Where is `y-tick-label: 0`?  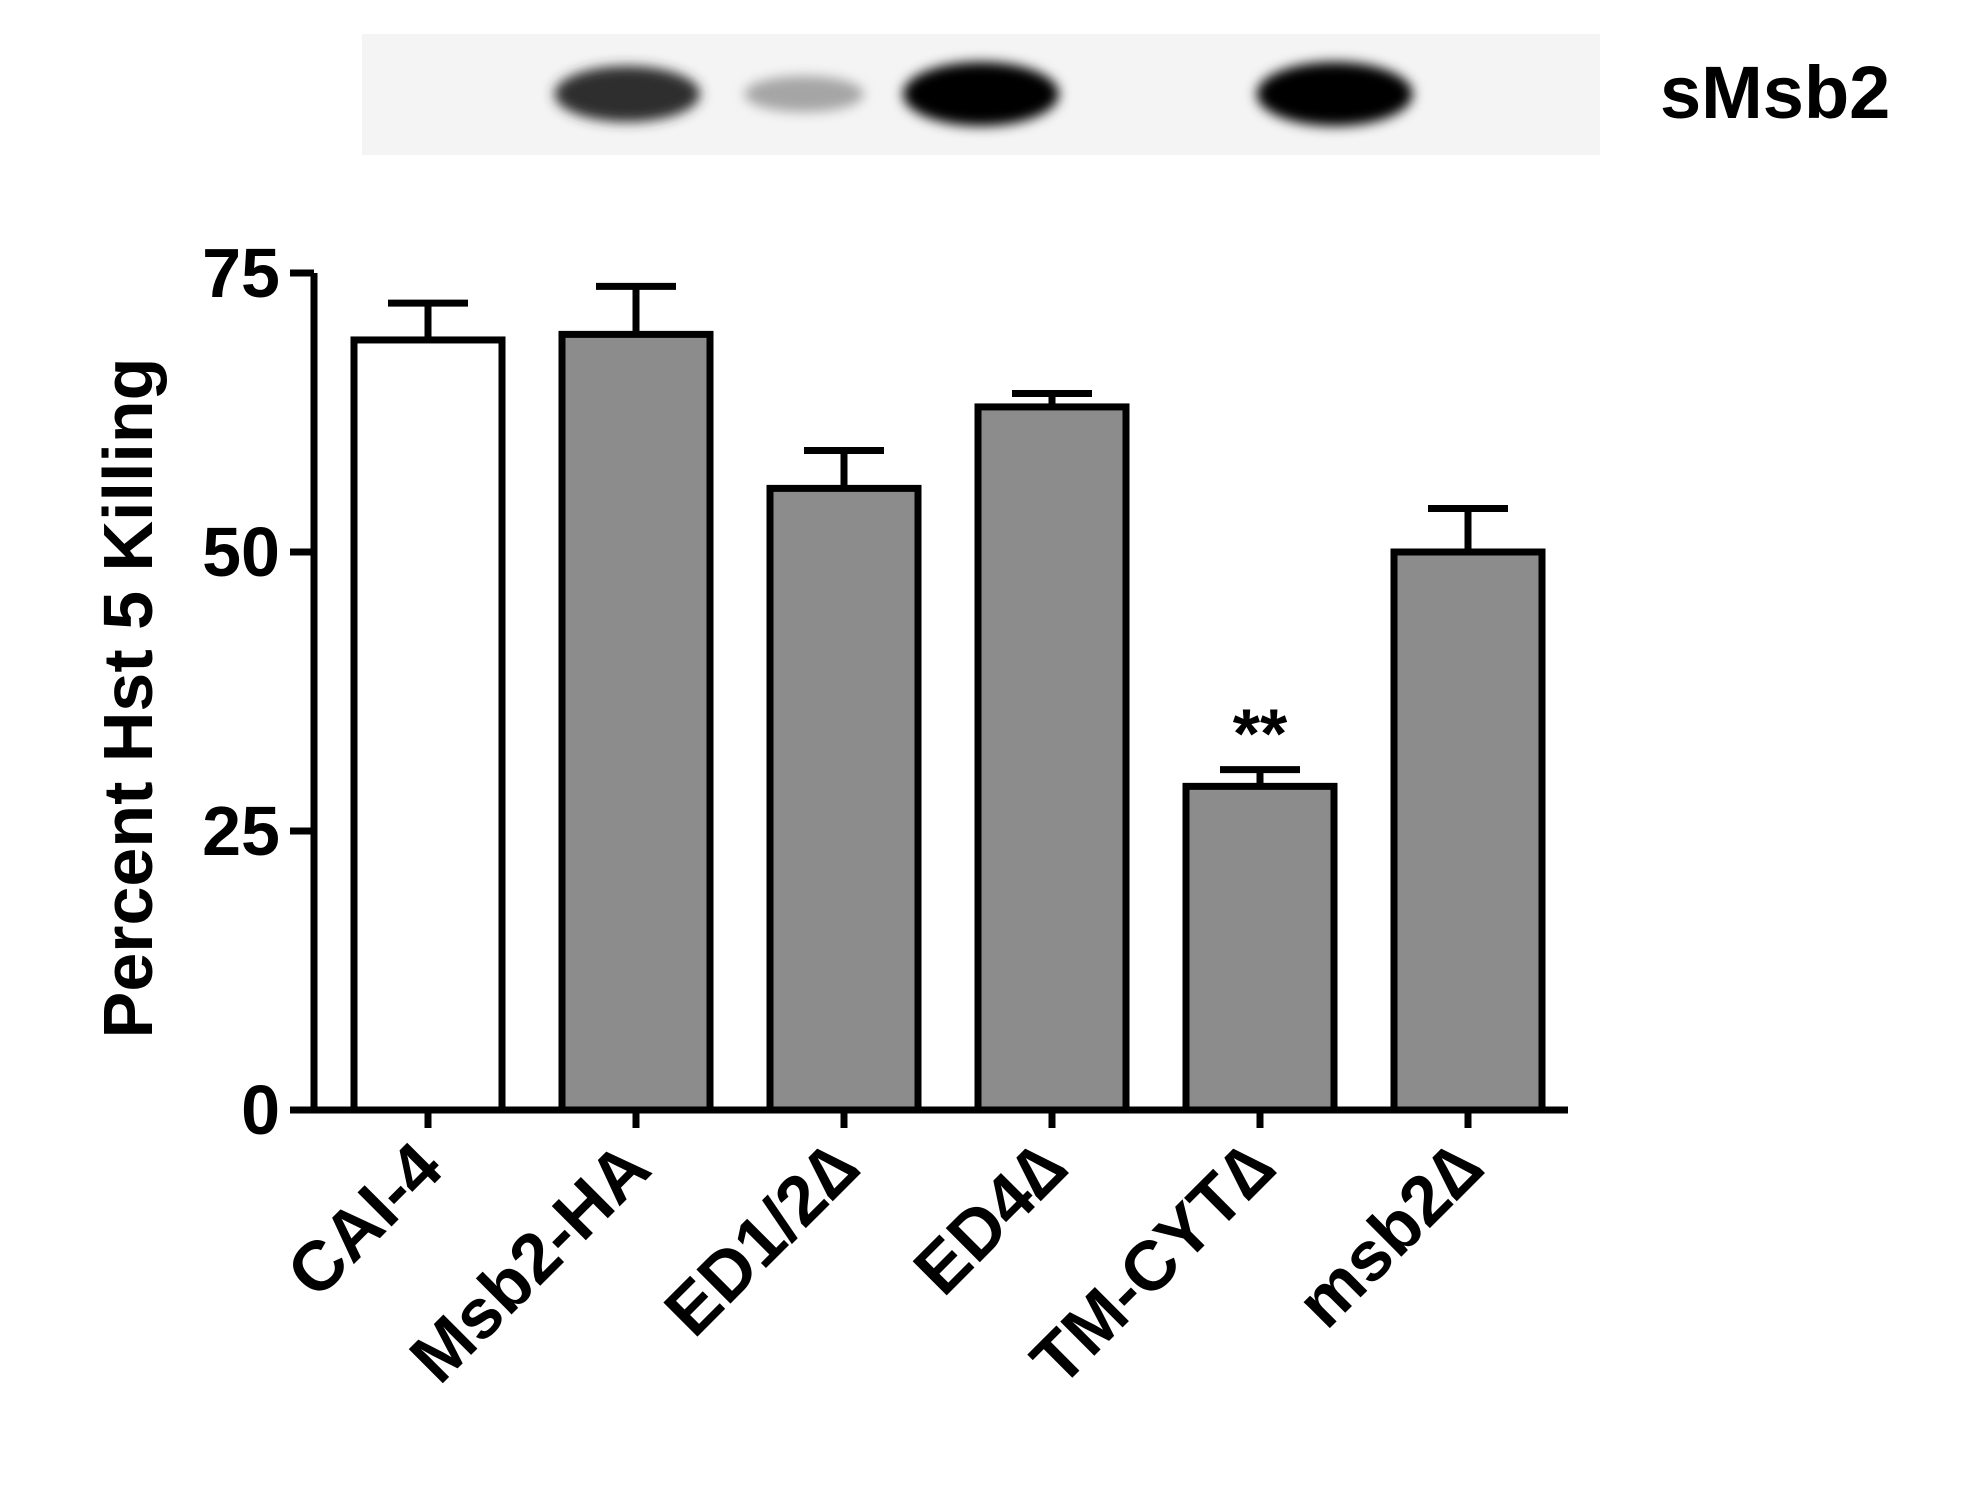
y-tick-label: 0 is located at coordinates (260, 1110).